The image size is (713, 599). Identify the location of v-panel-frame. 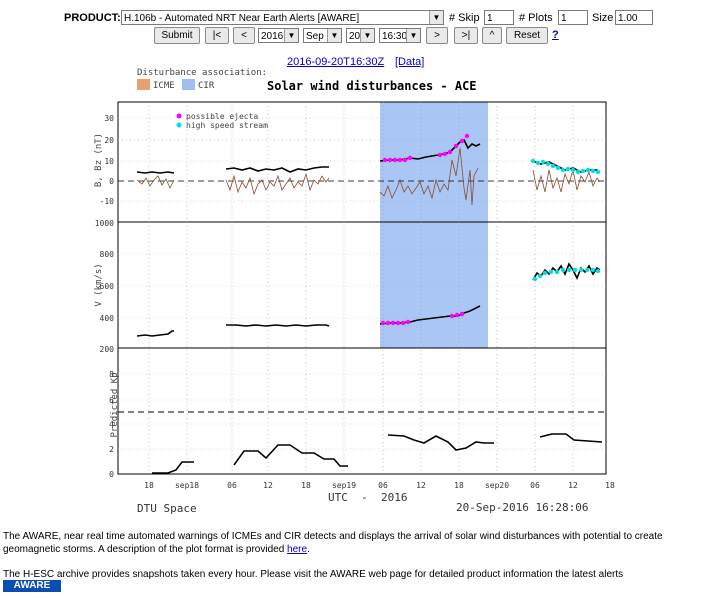
(362, 285).